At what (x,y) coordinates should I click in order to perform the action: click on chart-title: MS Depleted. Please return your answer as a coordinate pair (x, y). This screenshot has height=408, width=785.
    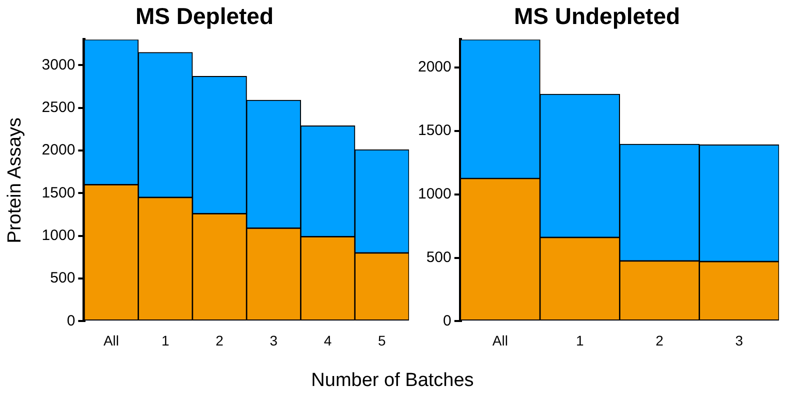
    Looking at the image, I should click on (204, 16).